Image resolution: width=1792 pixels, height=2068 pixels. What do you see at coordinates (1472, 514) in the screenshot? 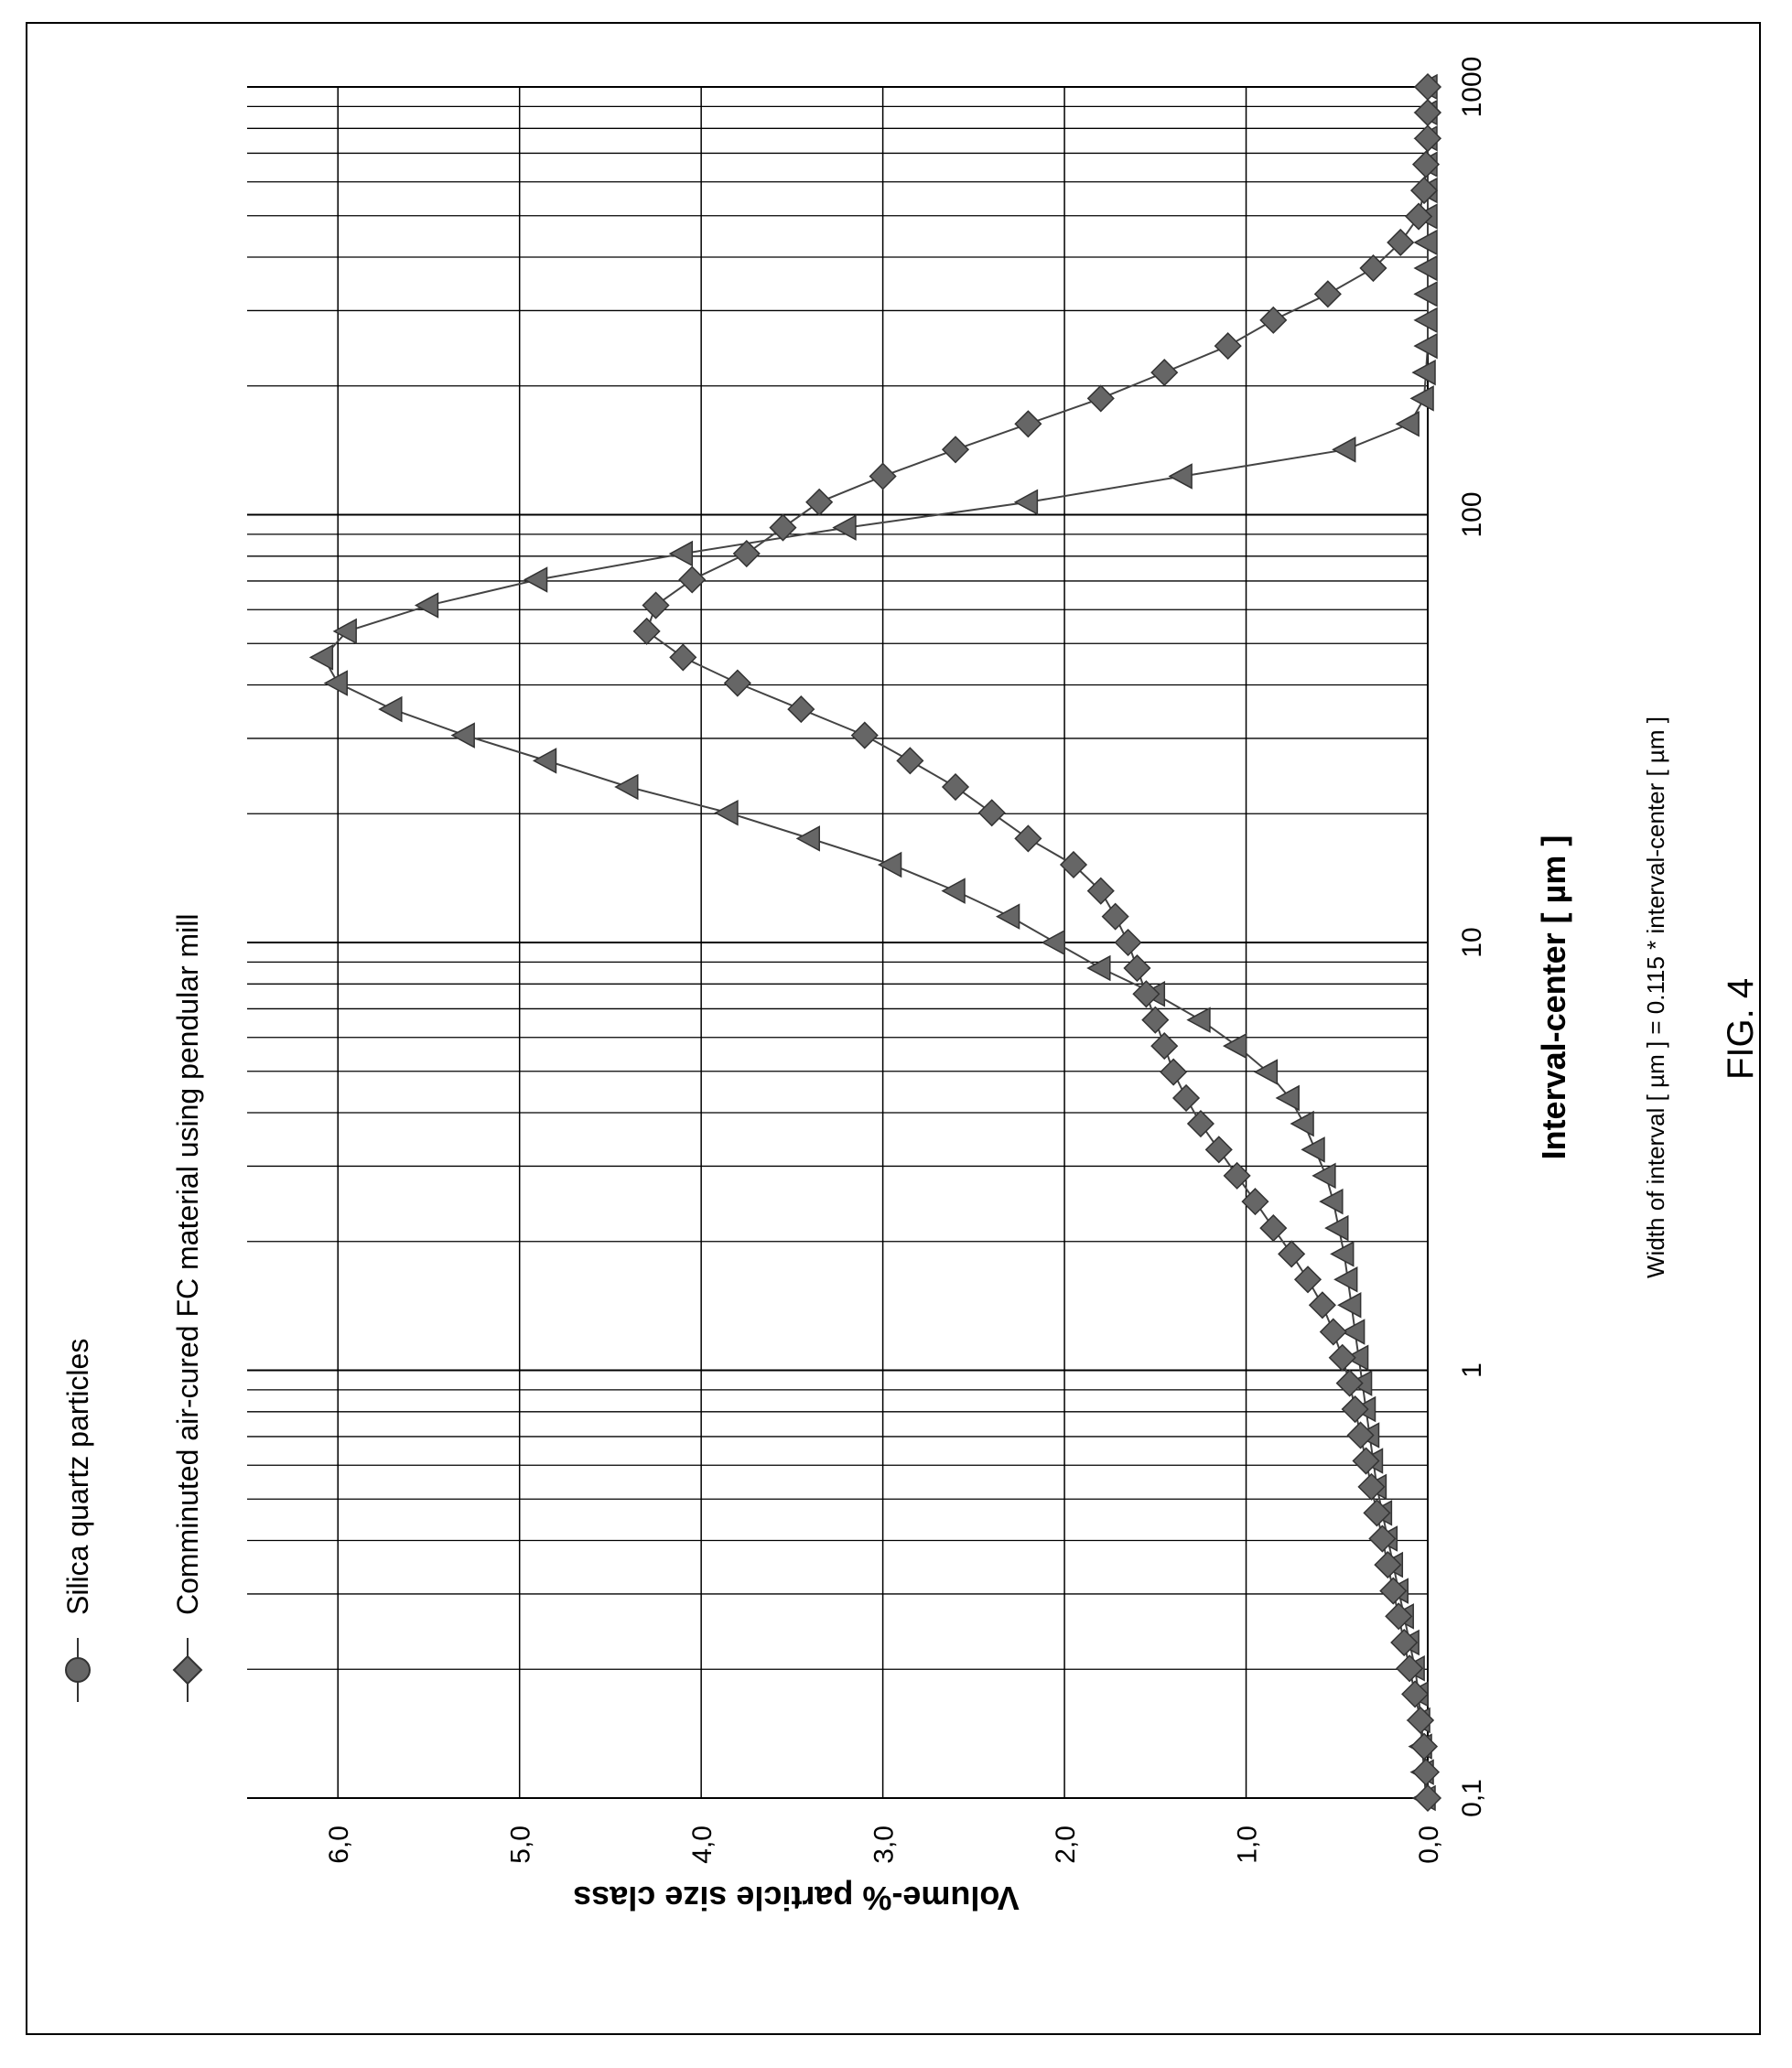
I see `x-tick-label: 100` at bounding box center [1472, 514].